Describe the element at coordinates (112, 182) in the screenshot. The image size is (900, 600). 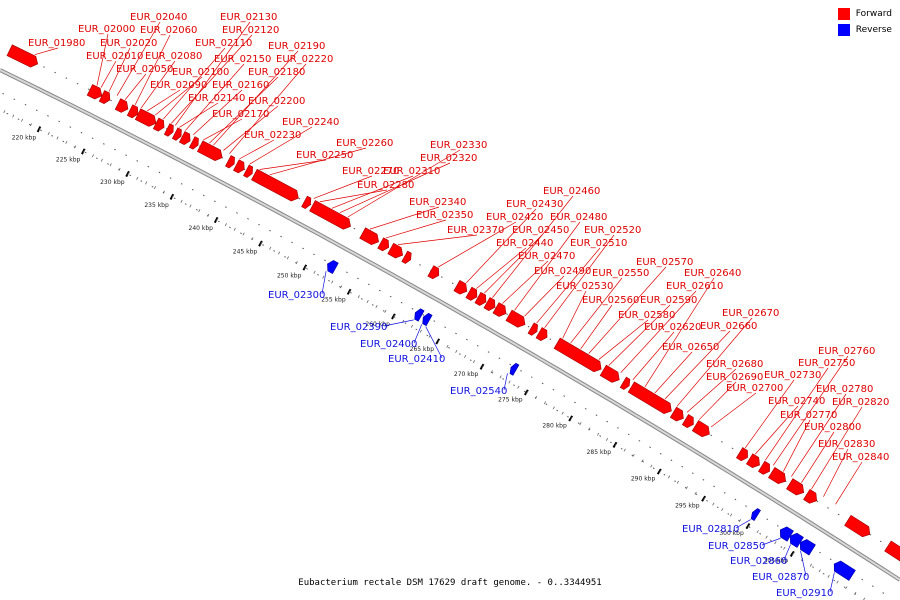
I see `tick-label: 230 kbp` at that location.